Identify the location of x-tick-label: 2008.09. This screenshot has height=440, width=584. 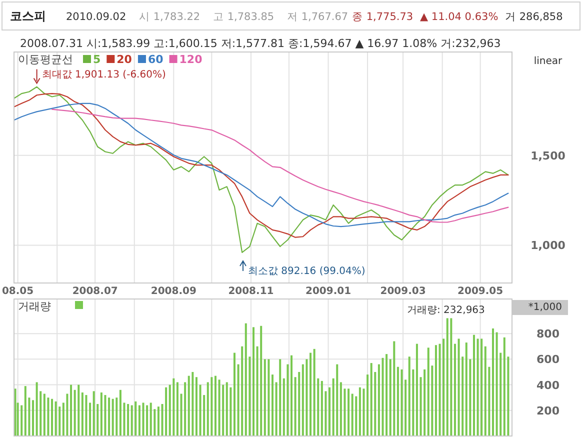
(173, 291).